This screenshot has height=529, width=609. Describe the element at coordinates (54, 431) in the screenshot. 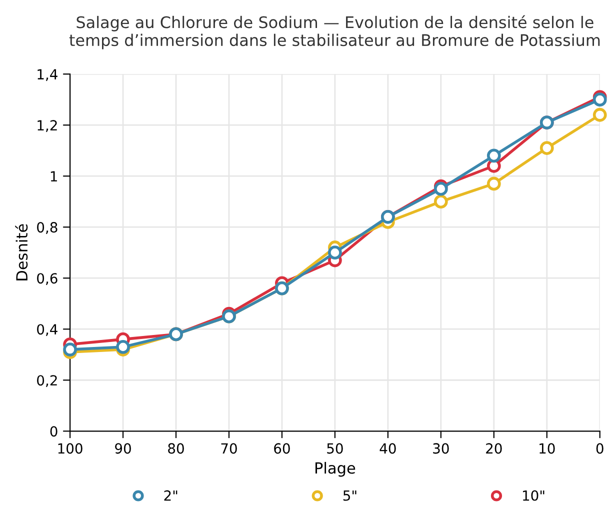

I see `y-tick-label: 0` at that location.